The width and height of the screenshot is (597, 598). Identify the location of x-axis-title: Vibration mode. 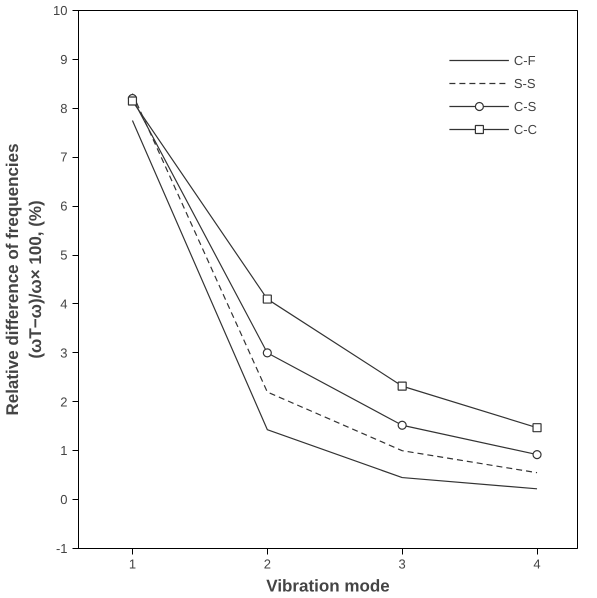
(328, 586).